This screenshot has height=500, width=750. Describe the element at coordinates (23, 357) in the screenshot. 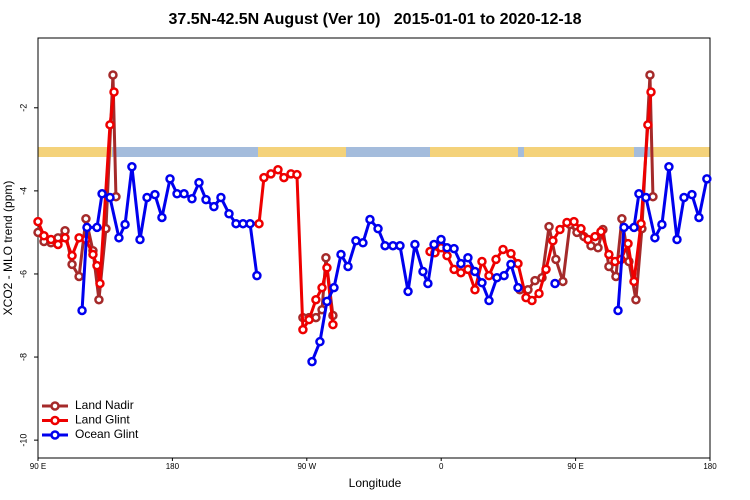

I see `y-tick-label: -8` at that location.